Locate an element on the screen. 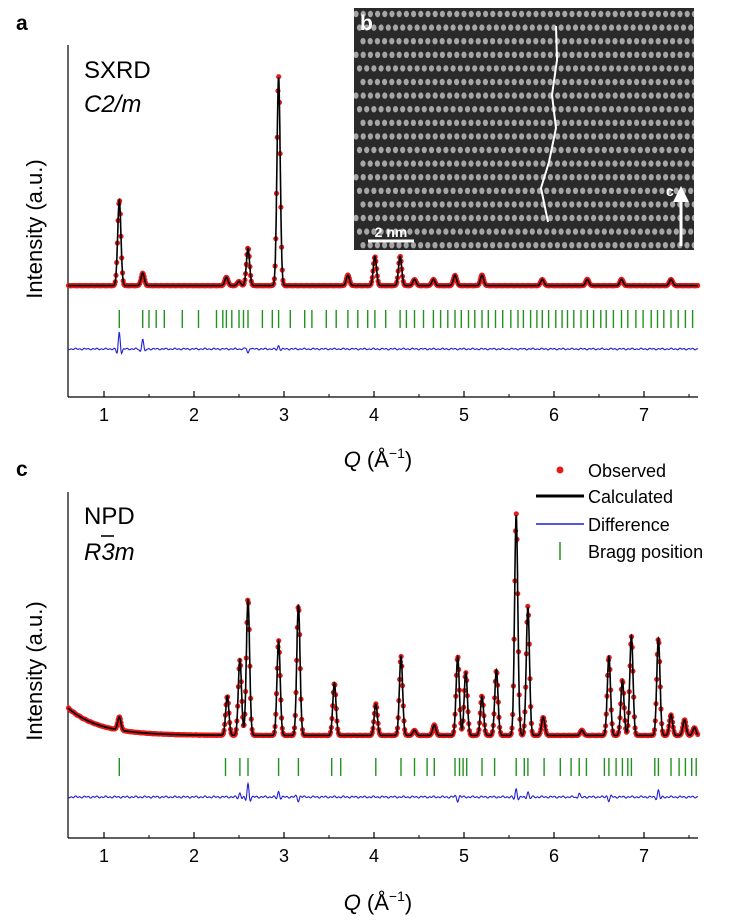 This screenshot has height=920, width=732. scale-bar-label: 2 nm is located at coordinates (391, 232).